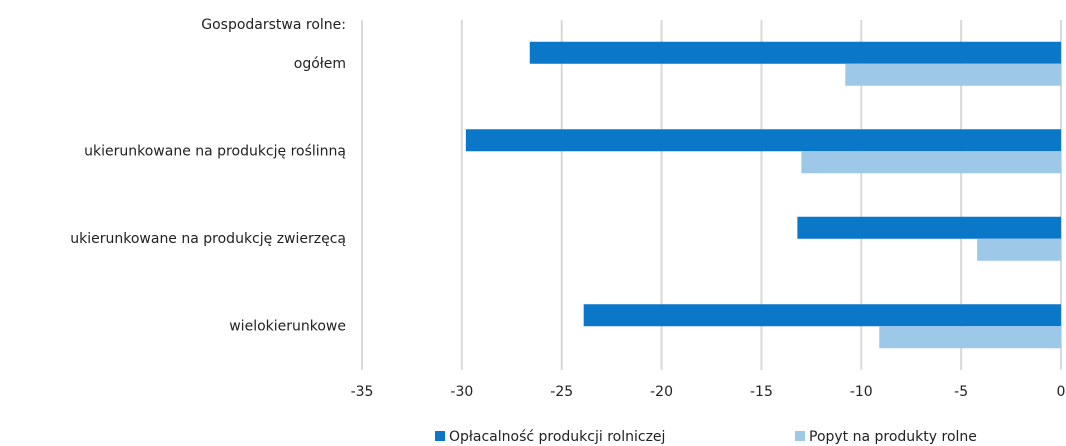 This screenshot has width=1066, height=446. What do you see at coordinates (761, 392) in the screenshot?
I see `x-tick-label: -15` at bounding box center [761, 392].